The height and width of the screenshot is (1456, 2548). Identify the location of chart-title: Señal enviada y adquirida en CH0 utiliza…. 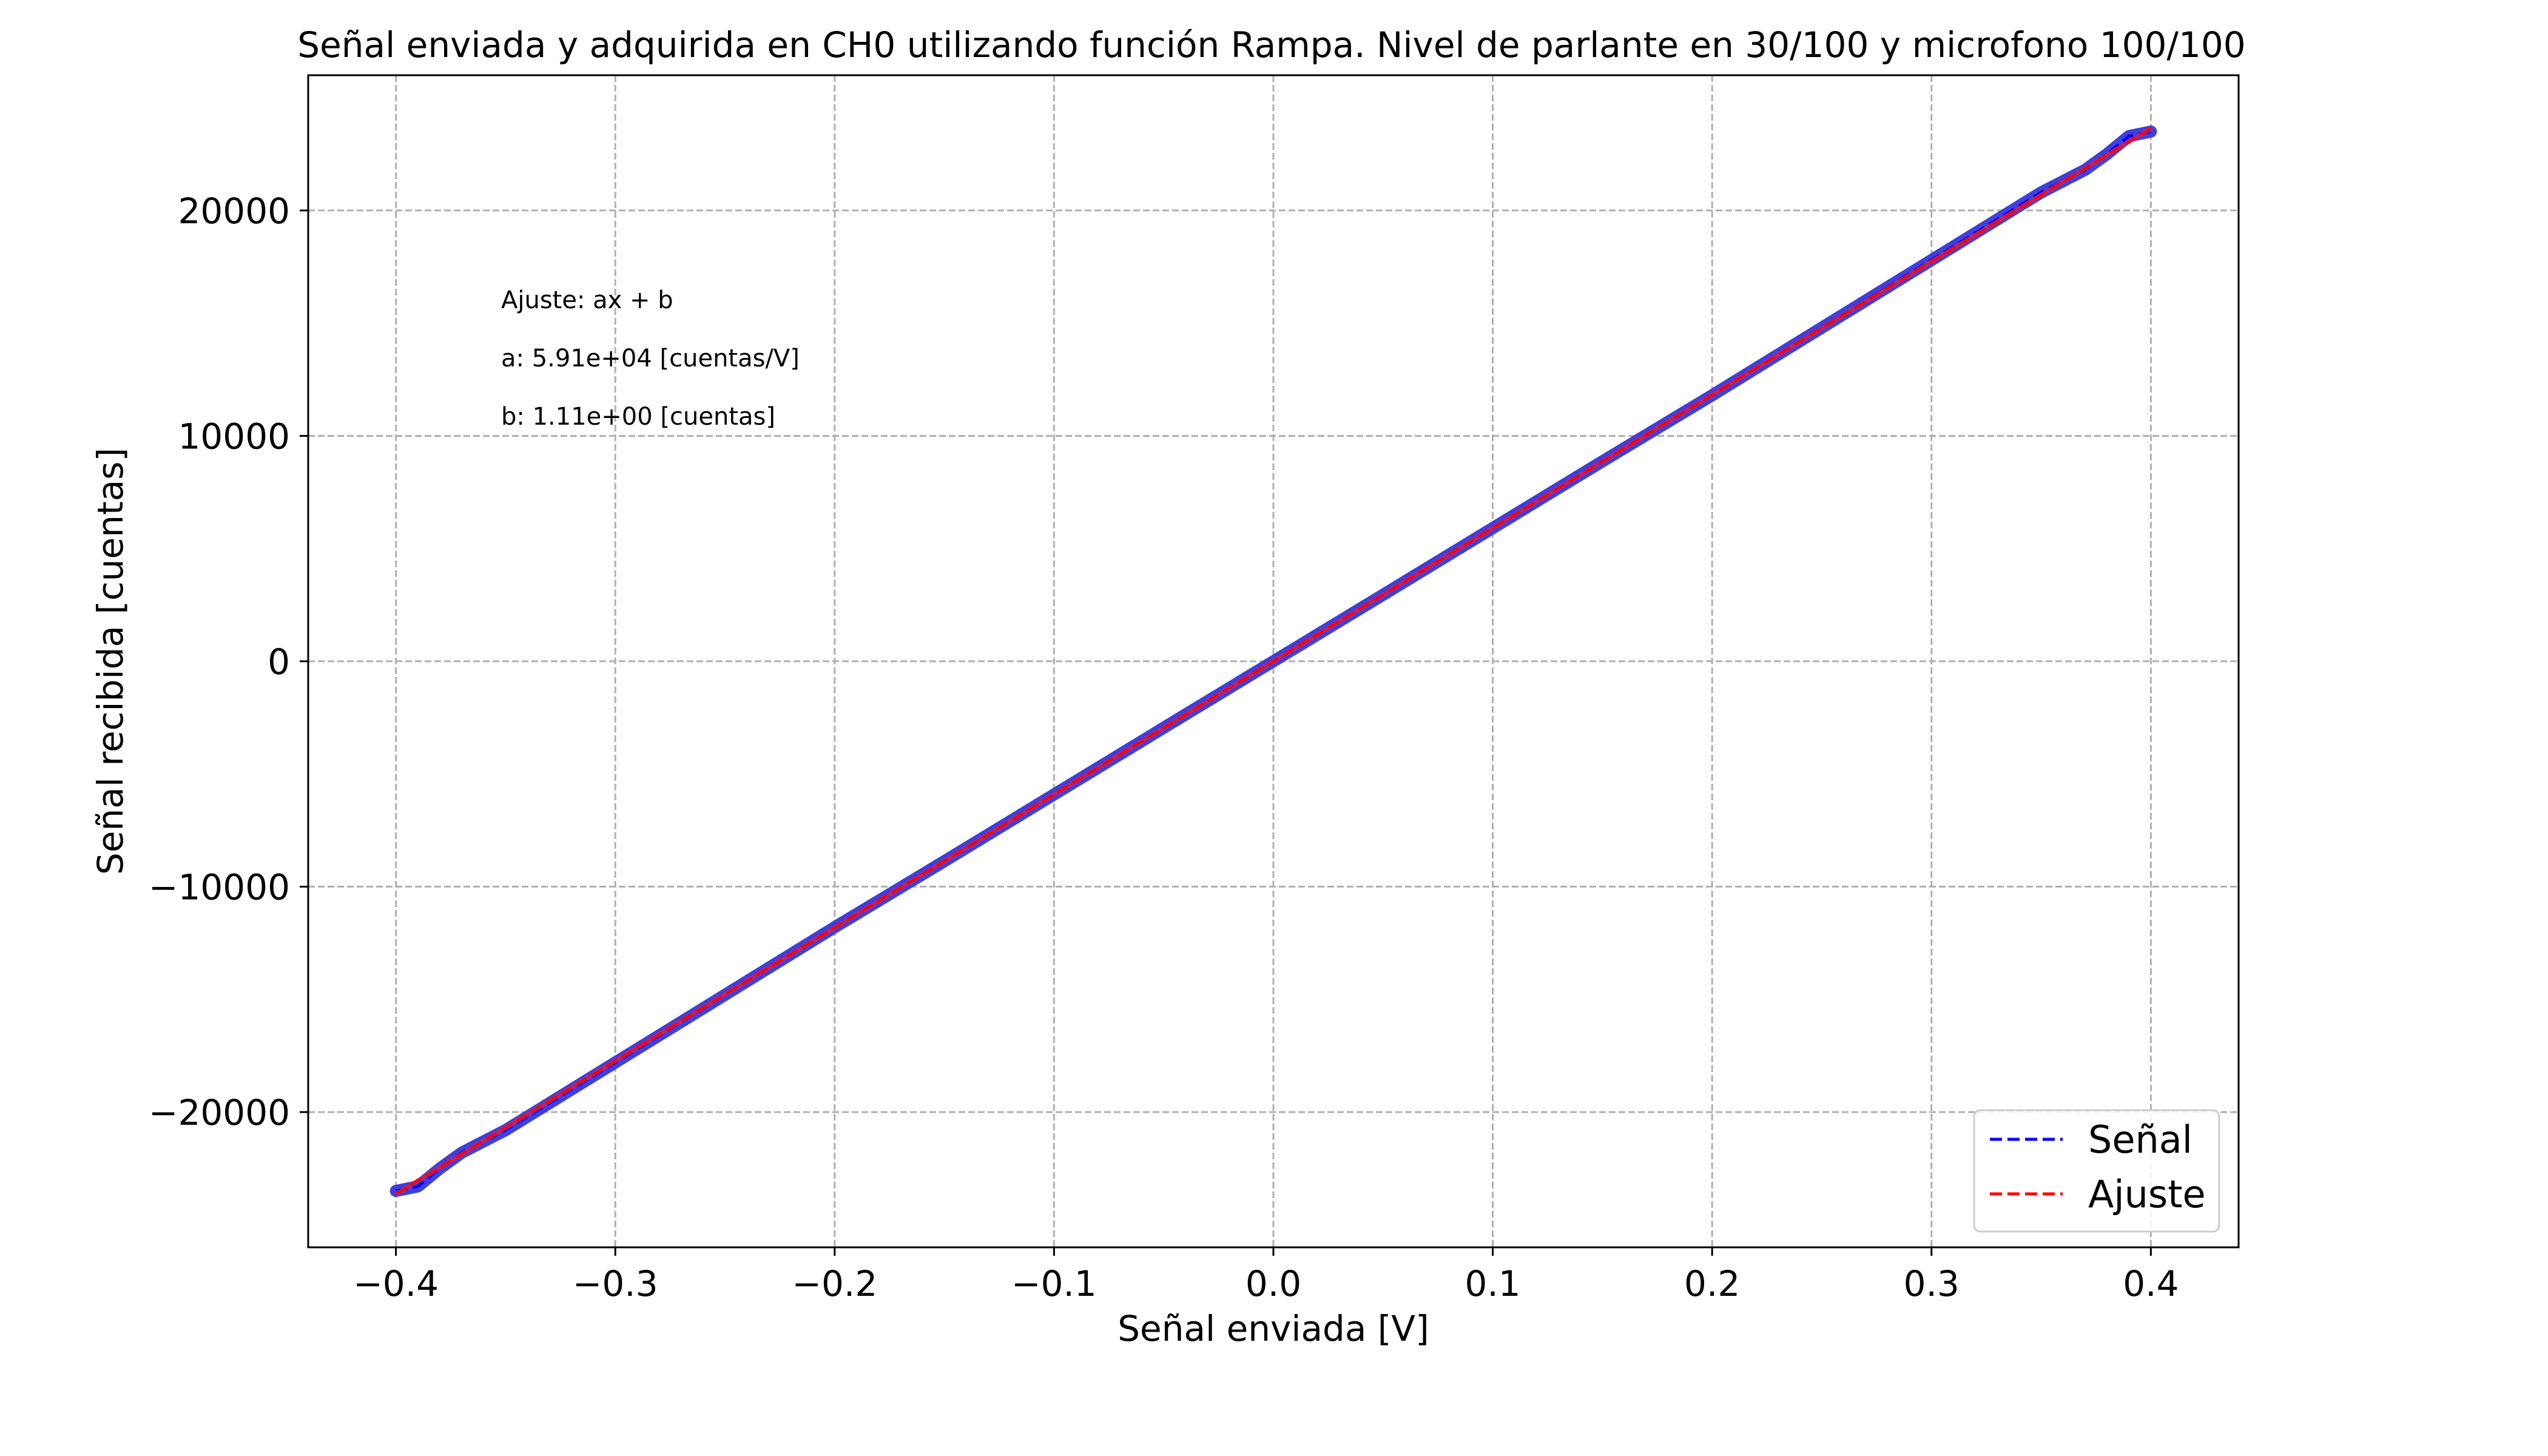
(1271, 45).